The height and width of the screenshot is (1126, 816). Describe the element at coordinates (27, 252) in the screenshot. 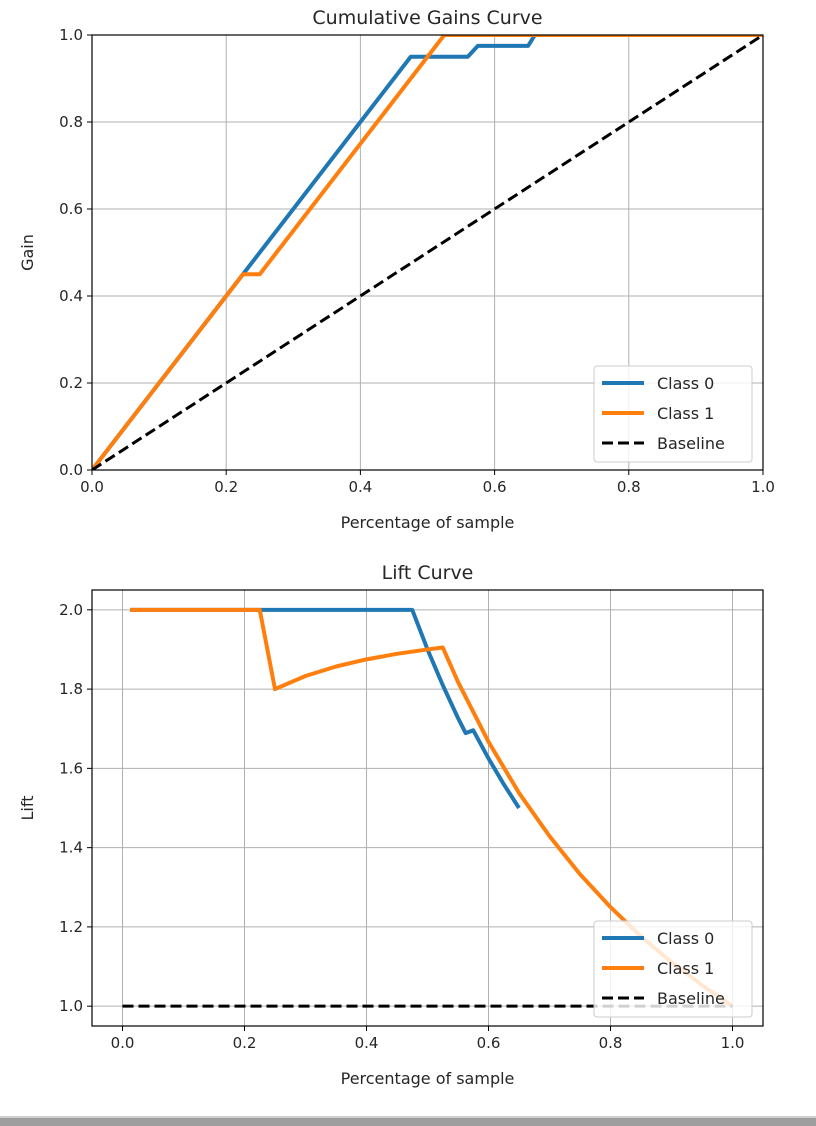

I see `y-axis-label: Gain` at that location.